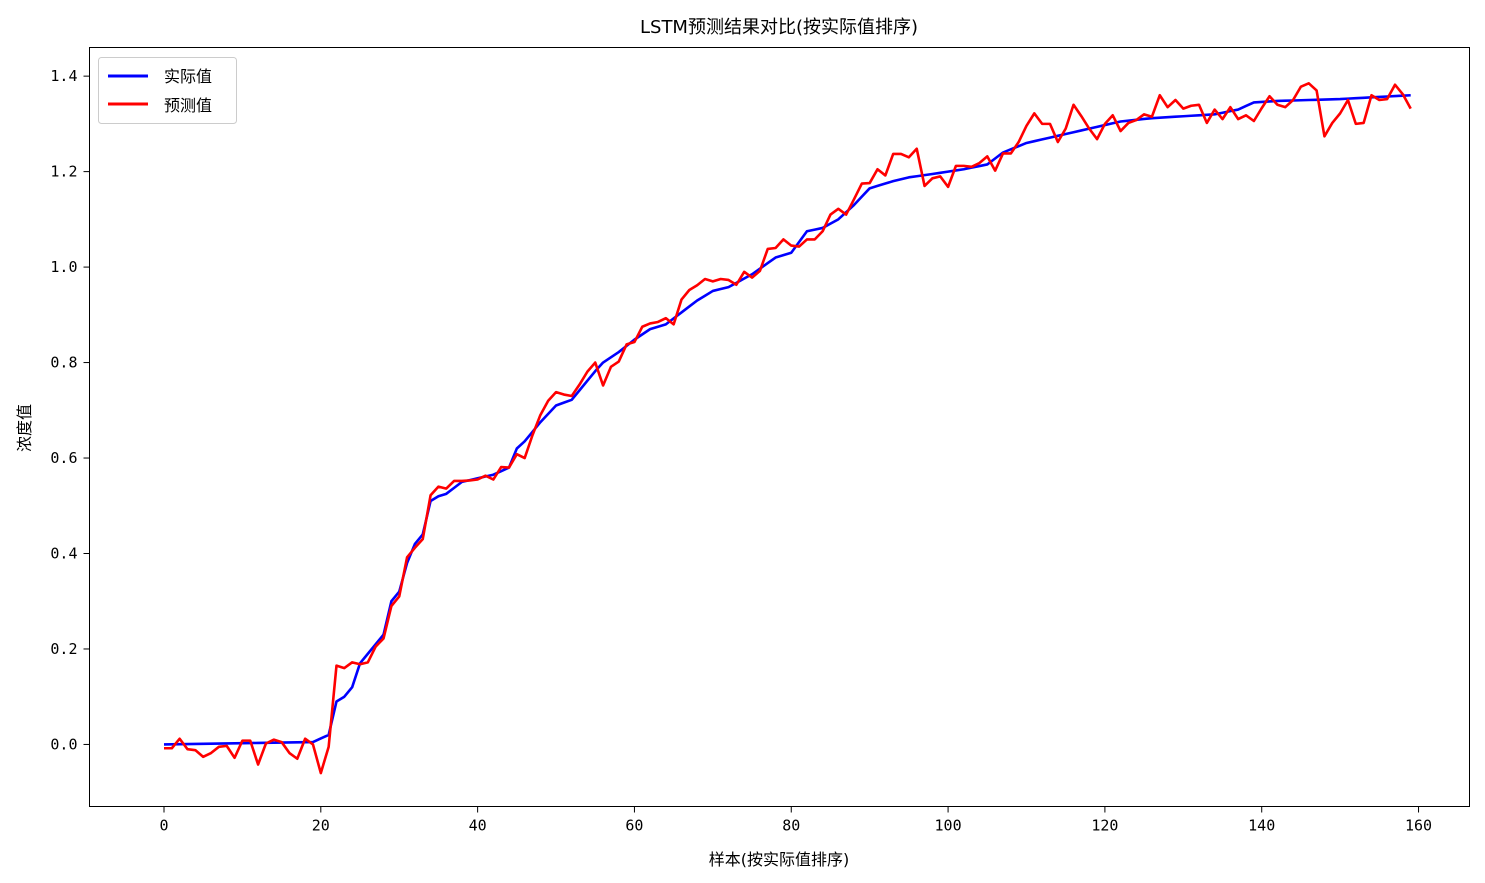  Describe the element at coordinates (63, 744) in the screenshot. I see `y-tick-label: 0.0` at that location.